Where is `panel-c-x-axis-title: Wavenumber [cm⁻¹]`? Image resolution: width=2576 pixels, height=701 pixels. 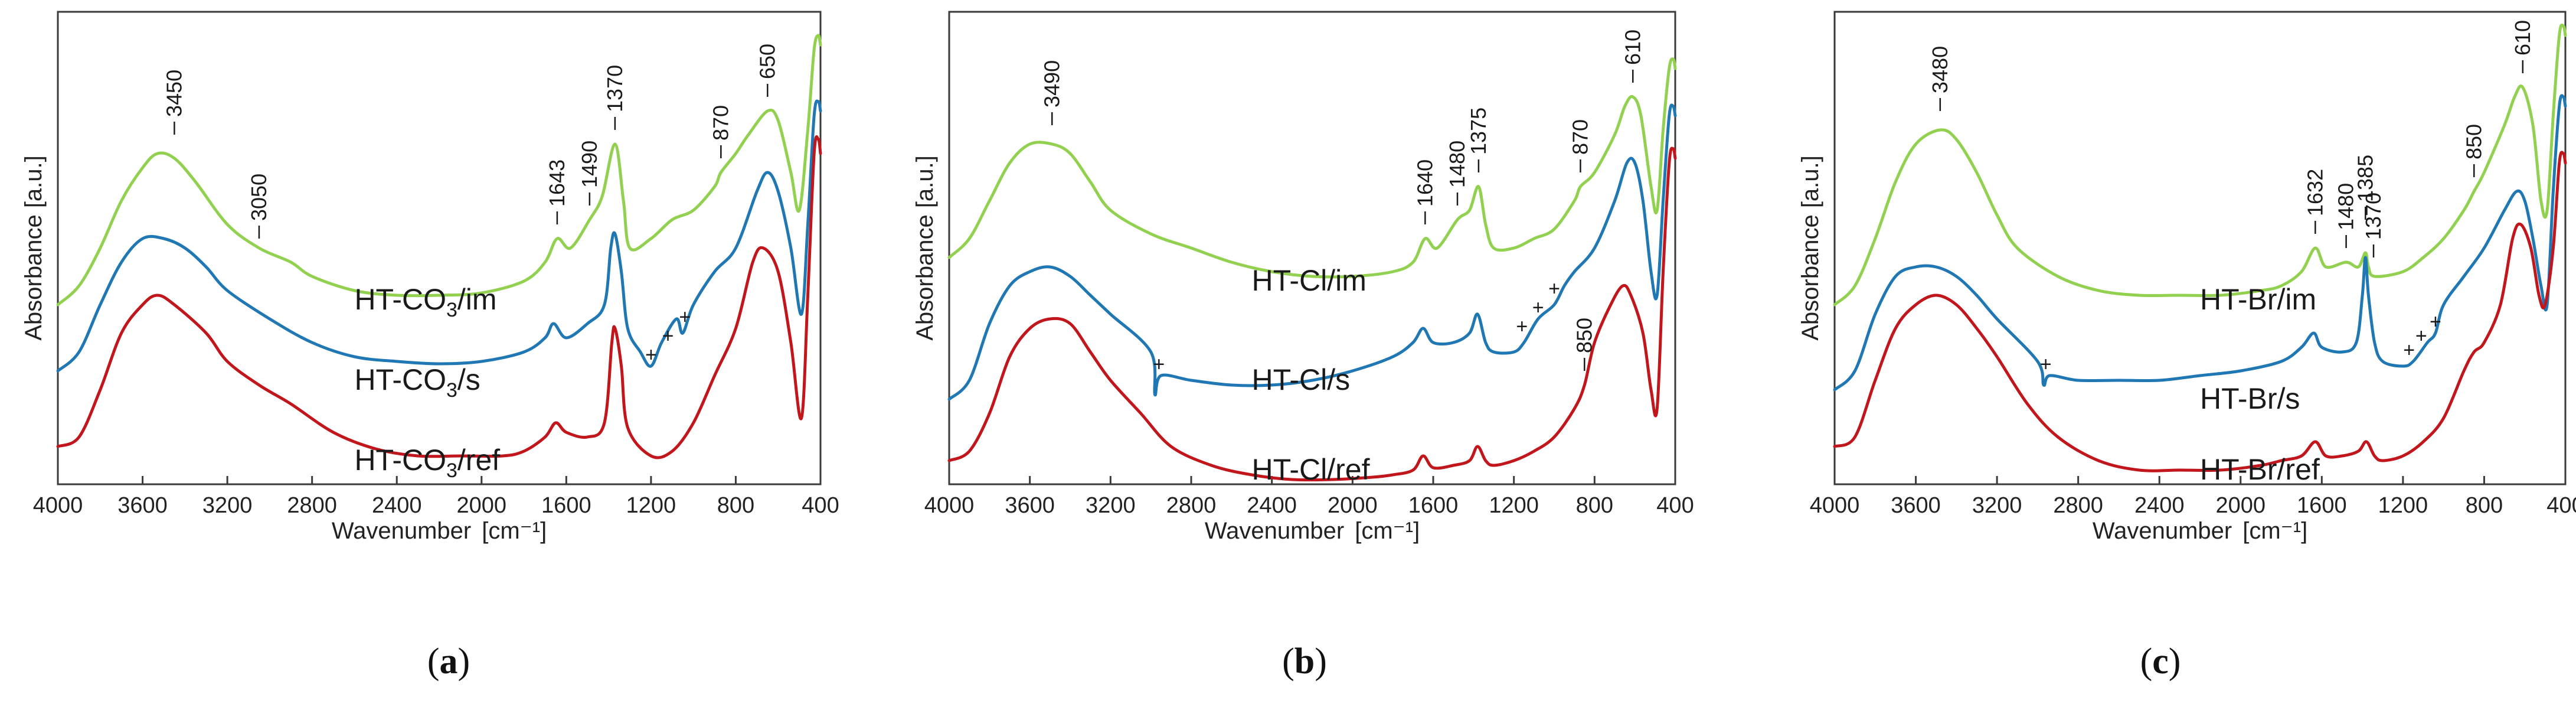
panel-c-x-axis-title: Wavenumber [cm⁻¹] is located at coordinates (2200, 531).